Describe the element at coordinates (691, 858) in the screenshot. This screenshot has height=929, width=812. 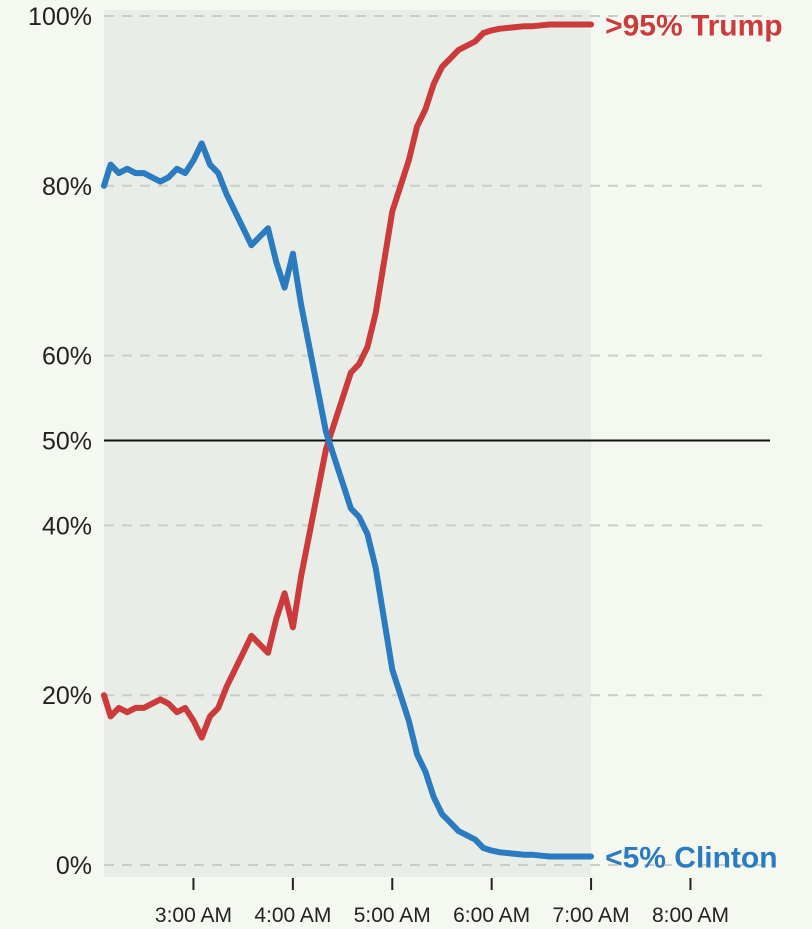
I see `clinton-end-label: <5% Clinton` at that location.